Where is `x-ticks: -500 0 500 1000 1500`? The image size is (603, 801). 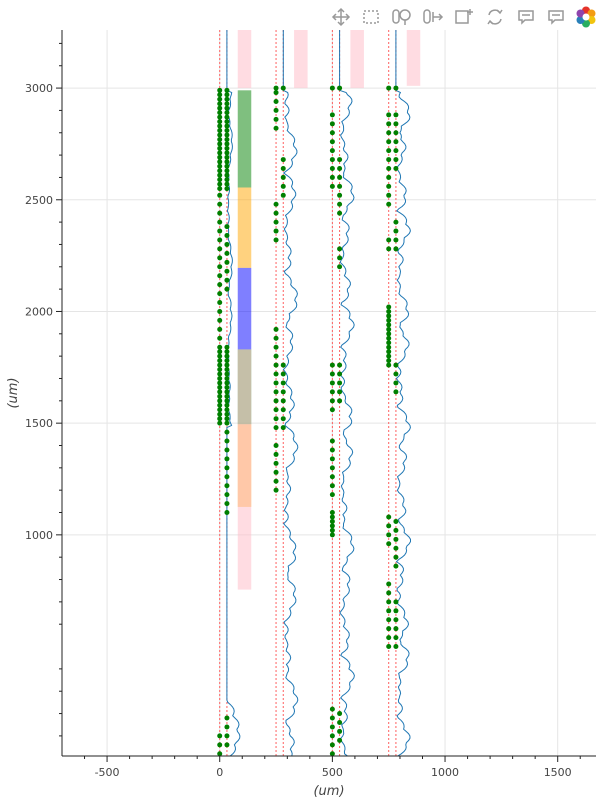 x-ticks: -500 0 500 1000 1500 is located at coordinates (332, 767).